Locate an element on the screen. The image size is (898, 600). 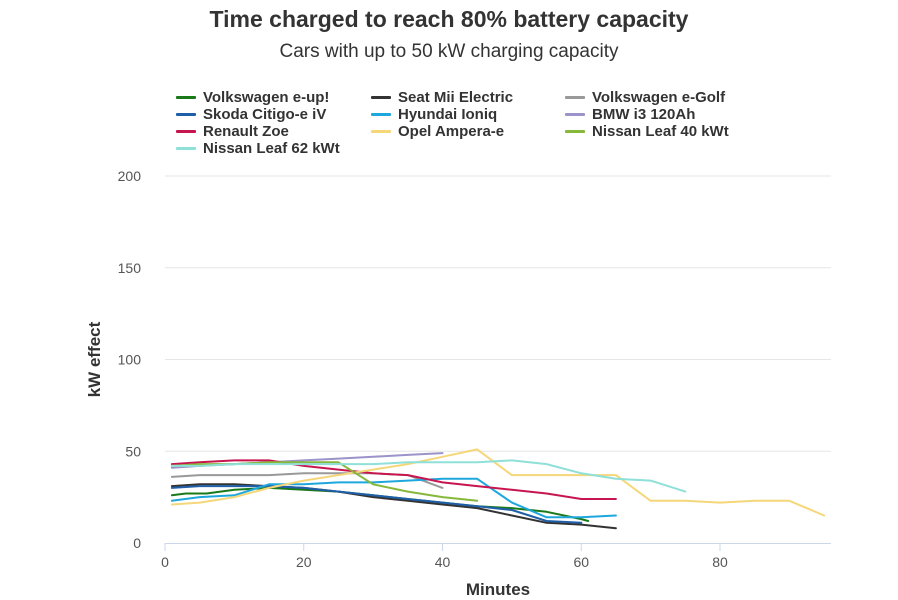
series-line-volkswagen-e-up is located at coordinates (380, 504).